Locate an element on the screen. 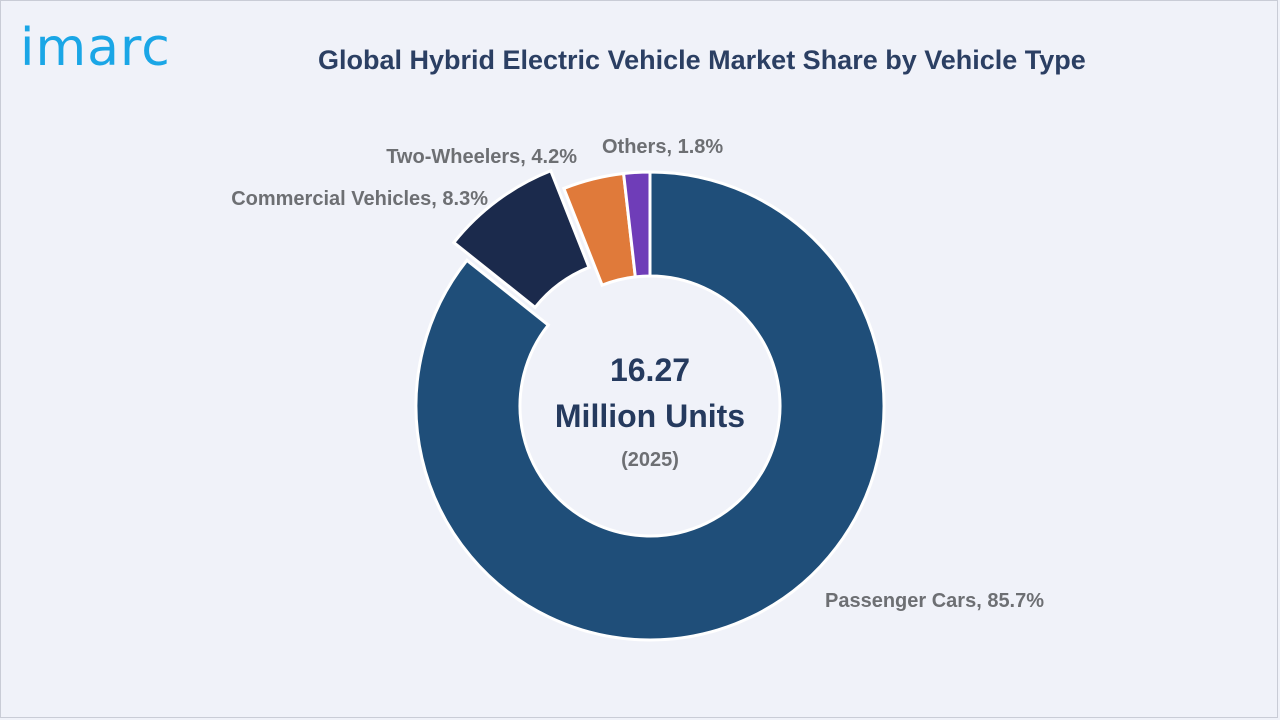 The width and height of the screenshot is (1280, 720). imarc-logo: imarc is located at coordinates (95, 48).